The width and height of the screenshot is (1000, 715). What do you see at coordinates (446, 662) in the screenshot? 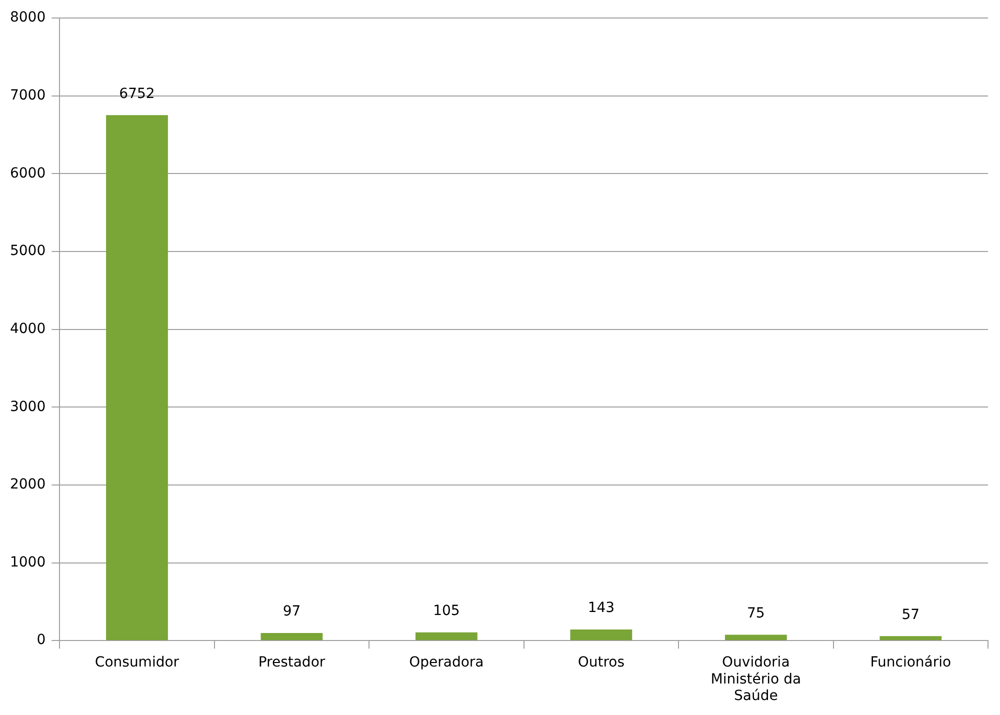
I see `x-tick-label: Operadora` at bounding box center [446, 662].